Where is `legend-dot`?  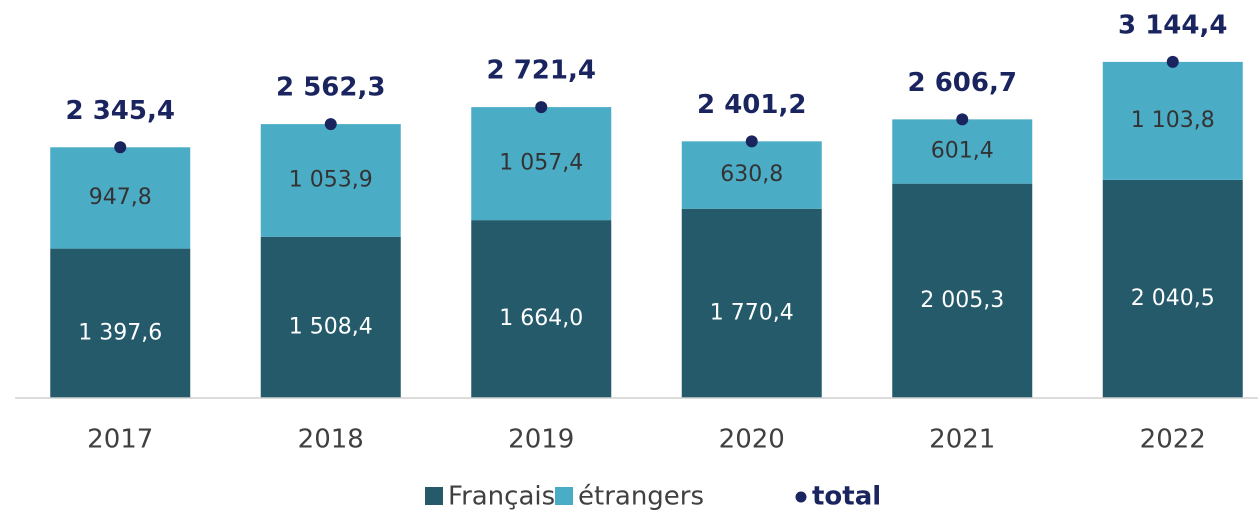 legend-dot is located at coordinates (801, 497).